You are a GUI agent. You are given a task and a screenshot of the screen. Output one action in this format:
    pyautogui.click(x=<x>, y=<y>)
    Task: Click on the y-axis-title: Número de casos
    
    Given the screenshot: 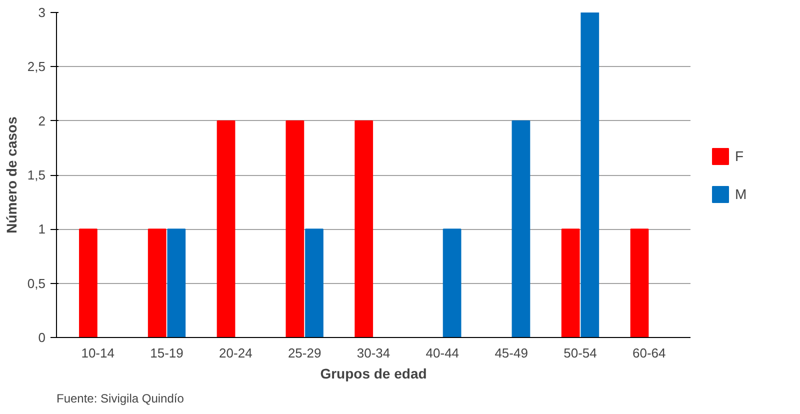 What is the action you would take?
    pyautogui.click(x=11, y=175)
    